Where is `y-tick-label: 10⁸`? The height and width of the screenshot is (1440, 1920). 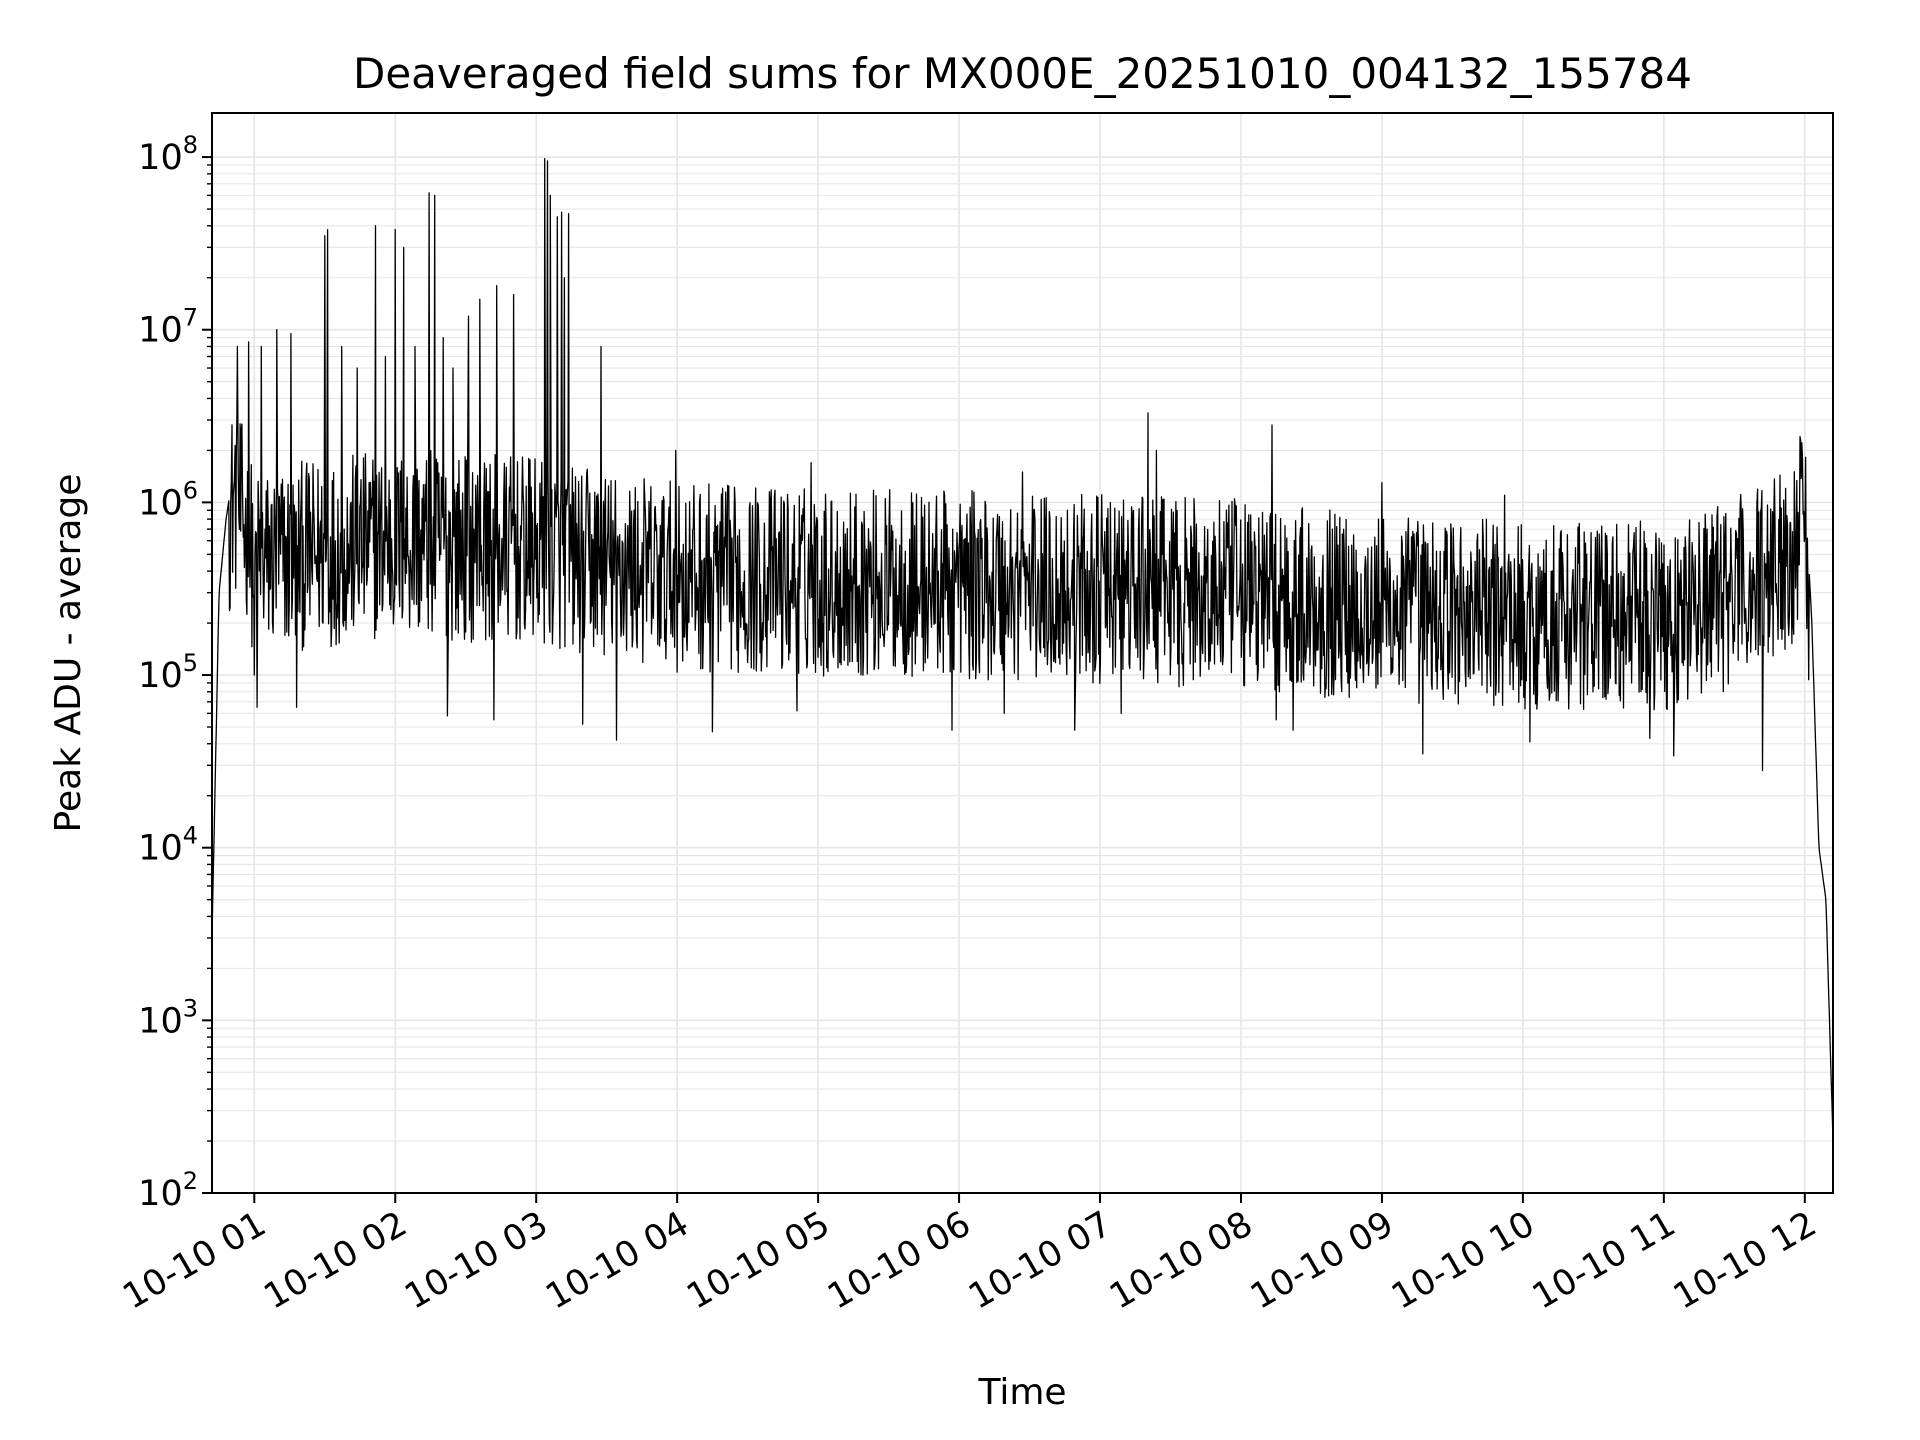
y-tick-label: 10⁸ is located at coordinates (168, 154).